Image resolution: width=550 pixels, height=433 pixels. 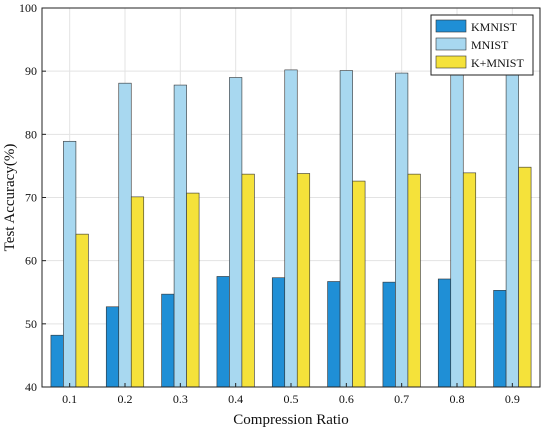 I want to click on x-tick-label: 0.6, so click(x=346, y=399).